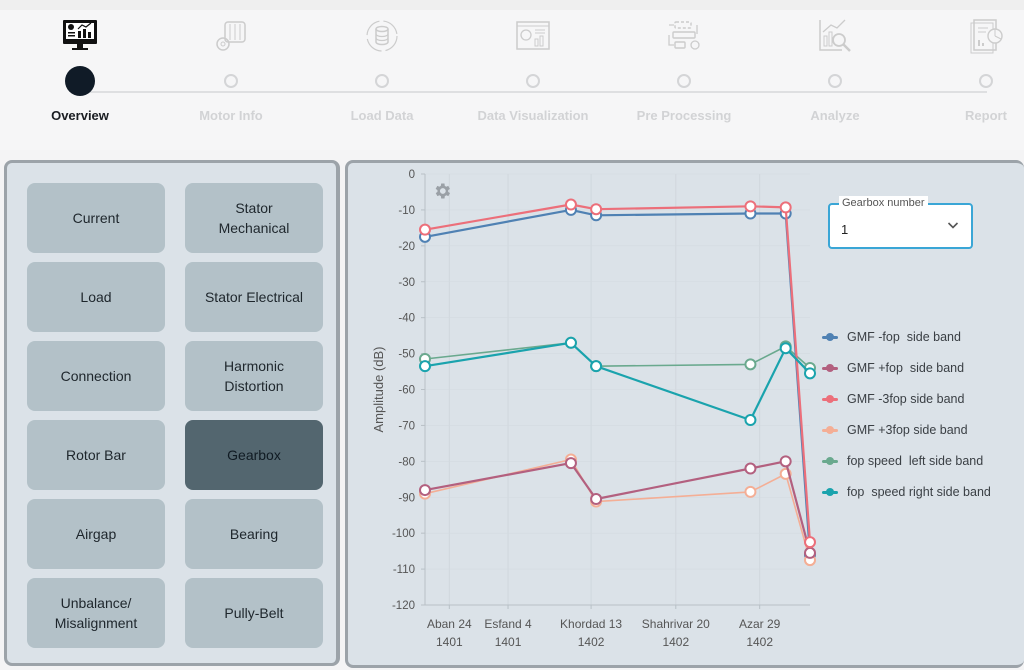  Describe the element at coordinates (378, 390) in the screenshot. I see `y-axis-label: Amplitude (dB)` at that location.